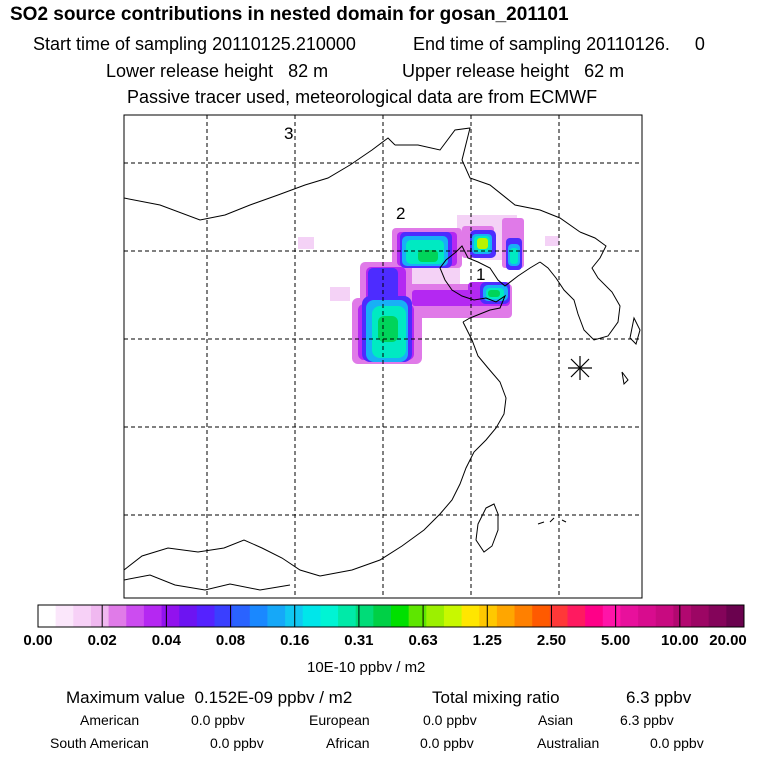  I want to click on region-value-american: 0.0 ppbv, so click(218, 720).